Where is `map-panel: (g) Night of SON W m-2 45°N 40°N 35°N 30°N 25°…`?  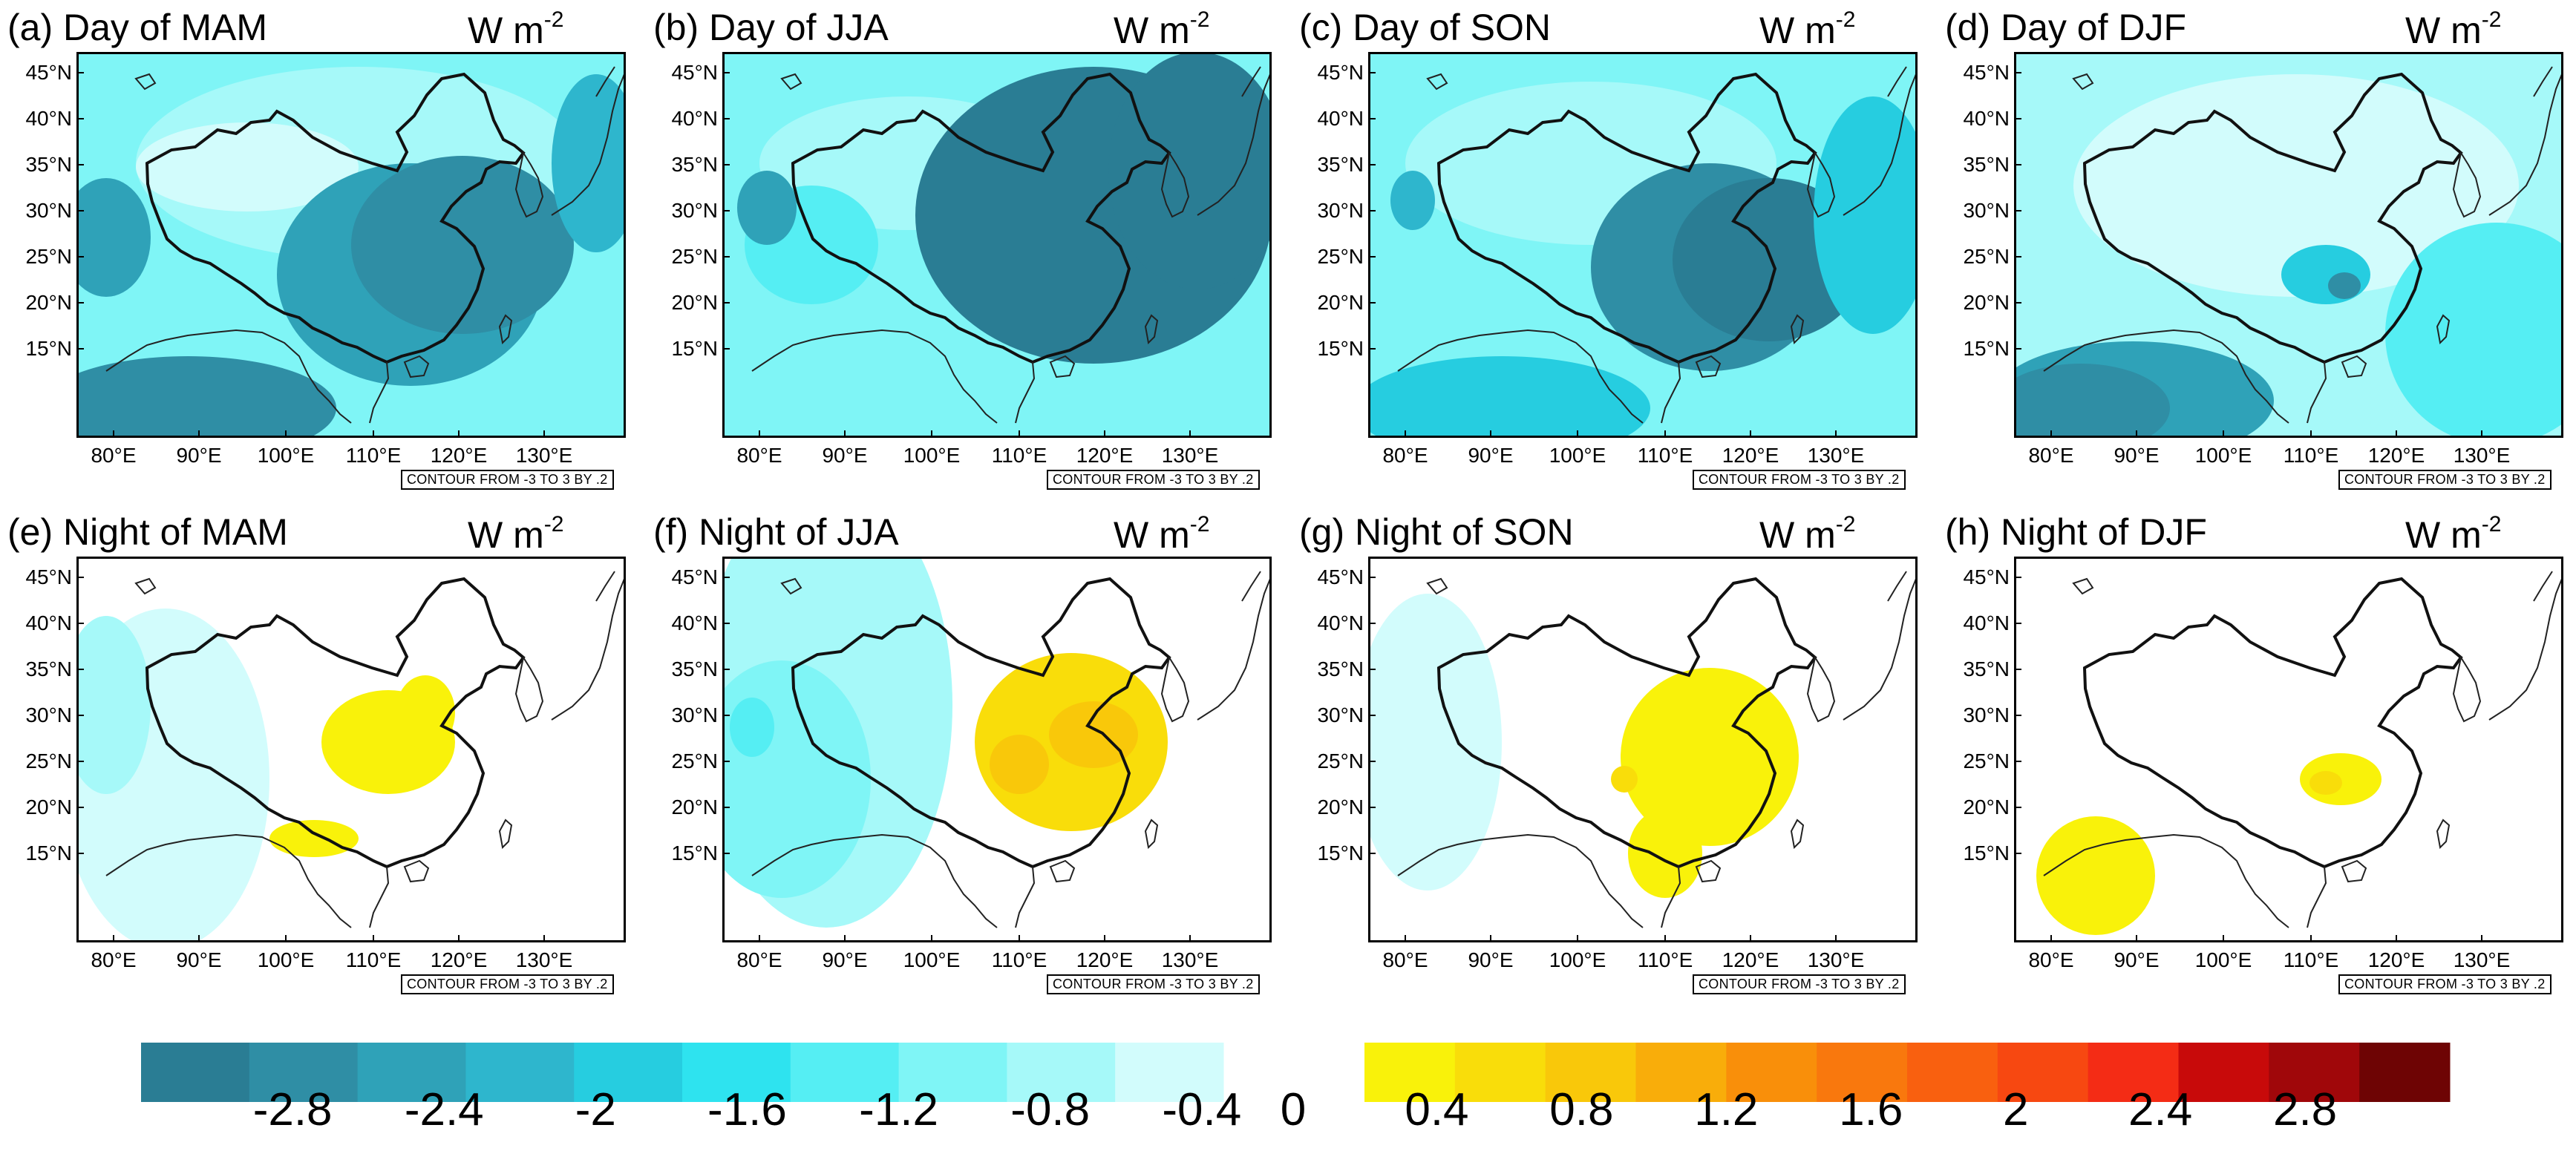 map-panel: (g) Night of SON W m-2 45°N 40°N 35°N 30°N 25°… is located at coordinates (1609, 751).